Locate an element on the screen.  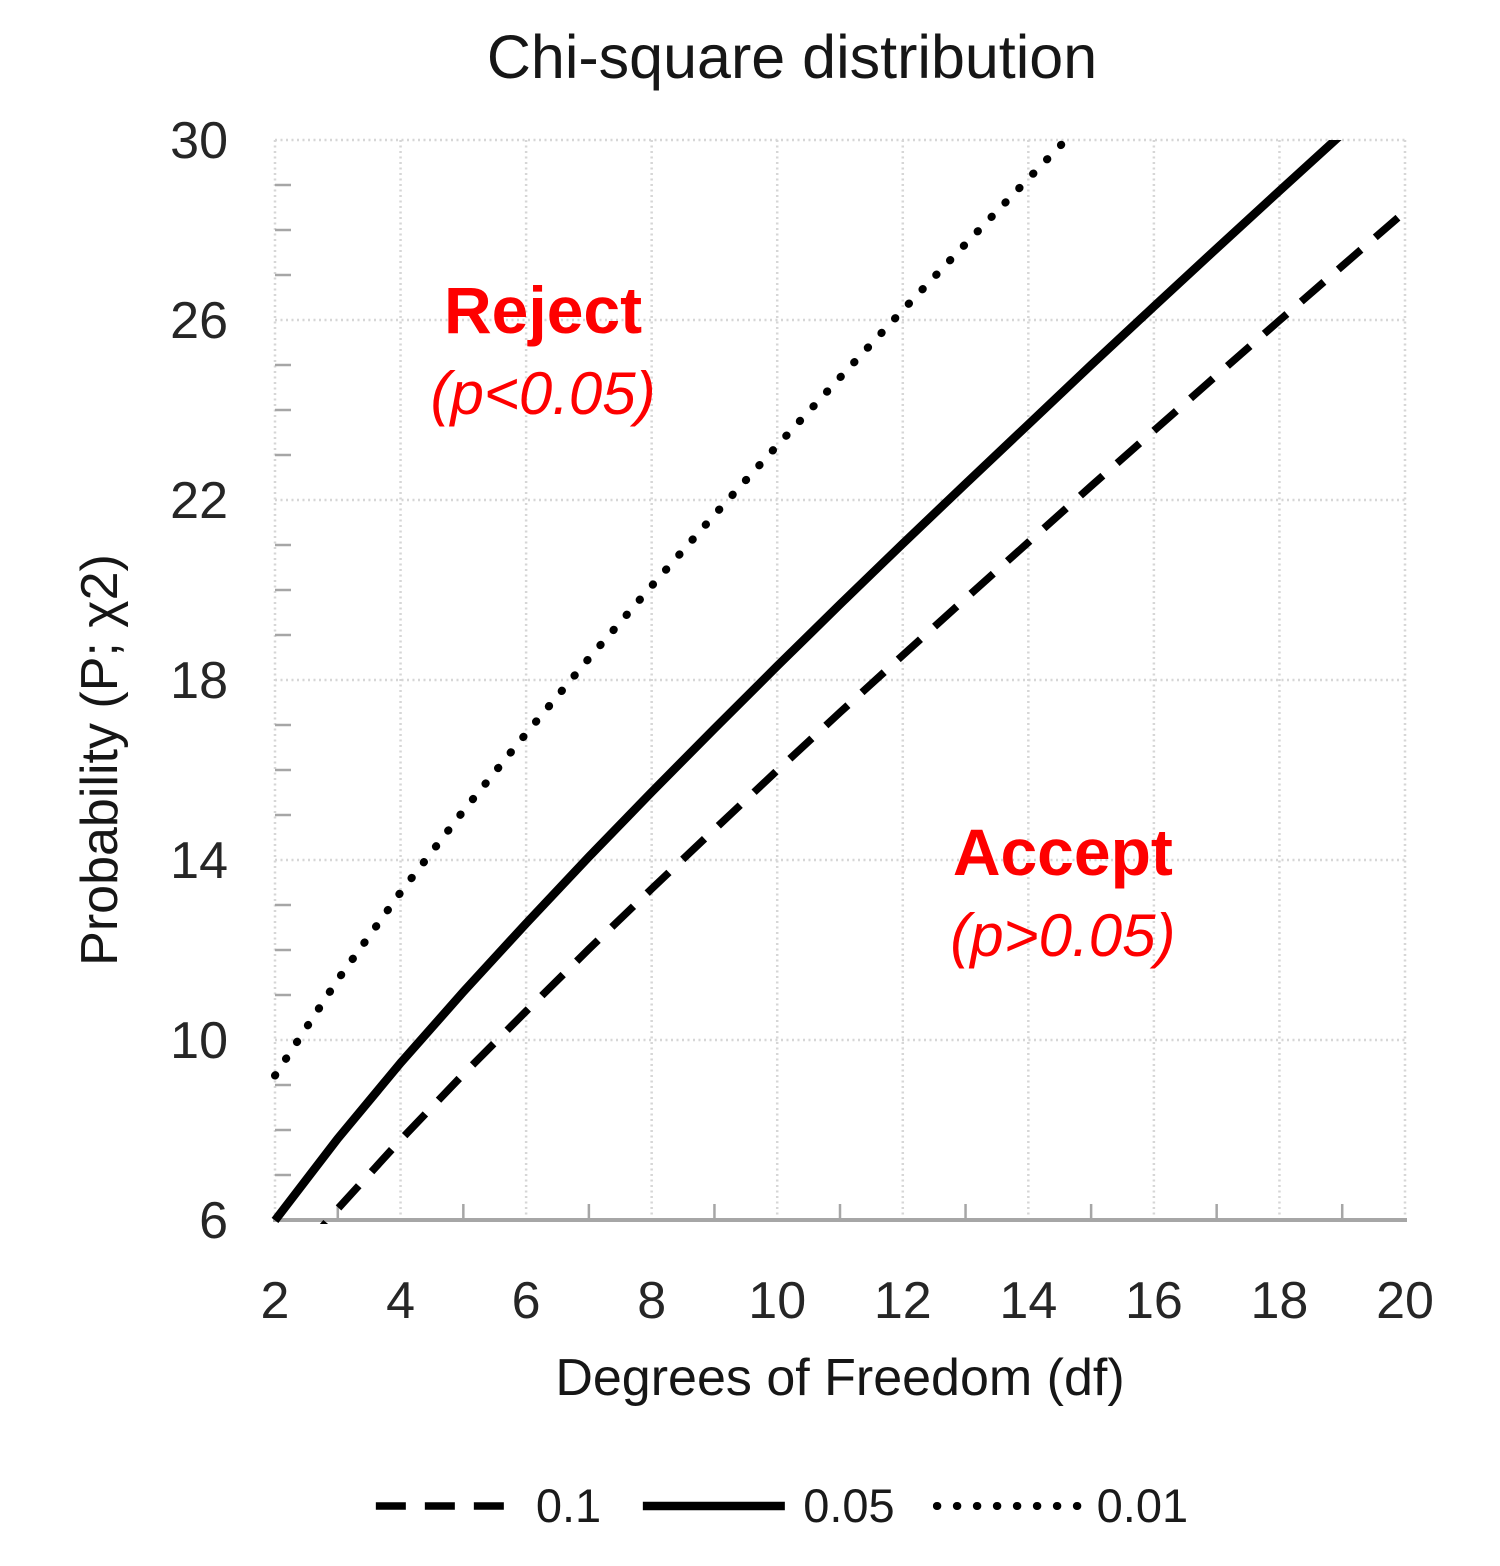
annotation-line: Reject is located at coordinates (543, 309).